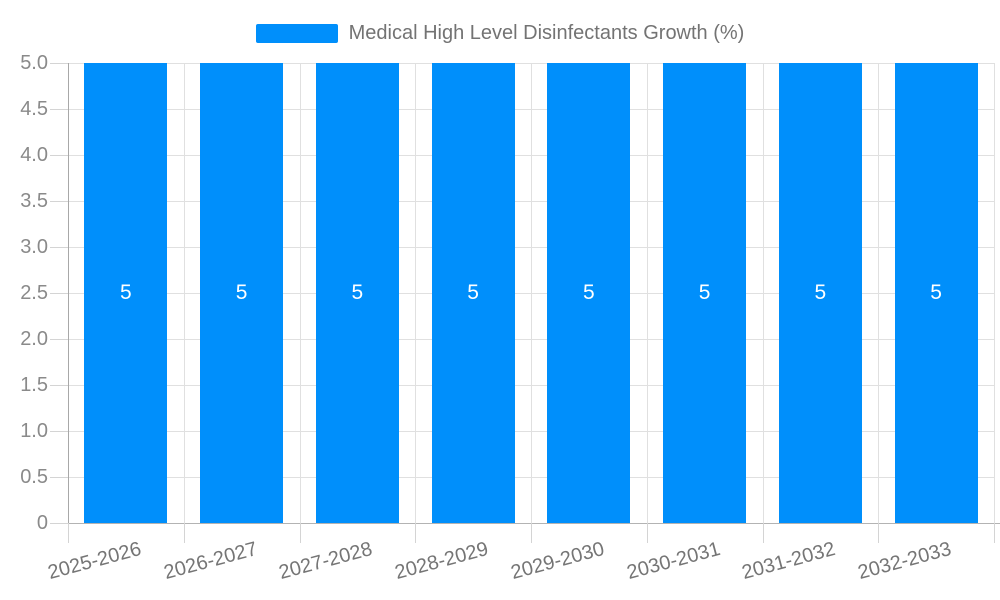 The height and width of the screenshot is (600, 1000). Describe the element at coordinates (34, 339) in the screenshot. I see `y-axis-tick-label: 2.0` at that location.